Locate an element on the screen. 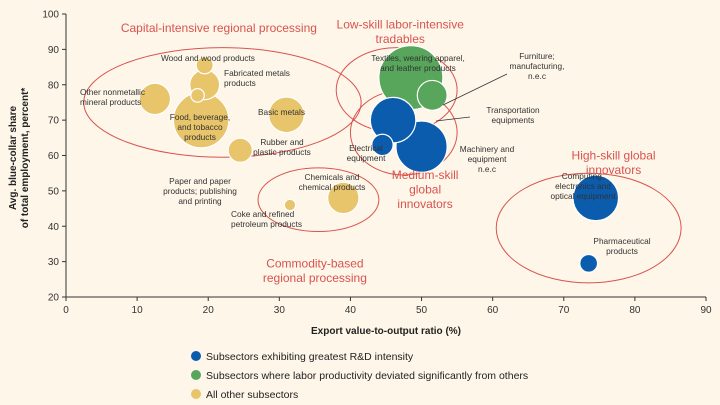  label-electrical-equipment-line-1: equipment is located at coordinates (366, 158).